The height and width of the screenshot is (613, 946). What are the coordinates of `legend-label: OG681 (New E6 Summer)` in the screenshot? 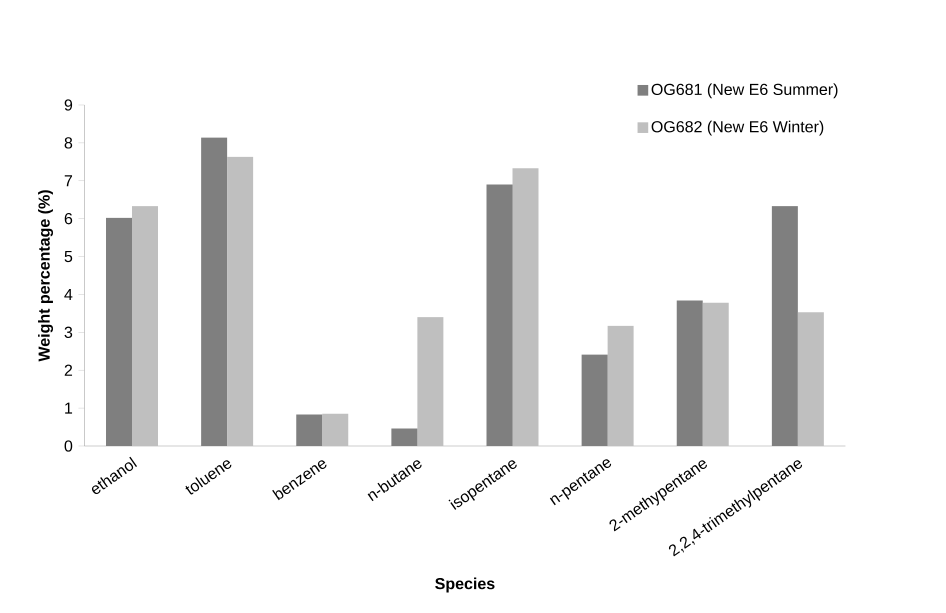 It's located at (745, 90).